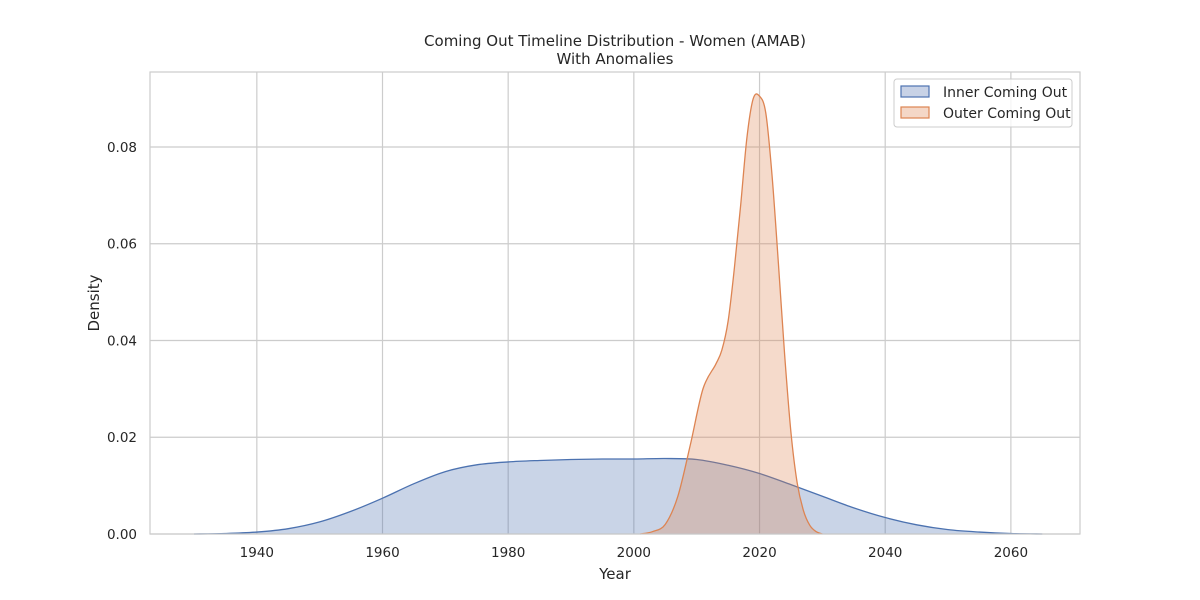  What do you see at coordinates (885, 553) in the screenshot?
I see `x-tick-label-5: 2040` at bounding box center [885, 553].